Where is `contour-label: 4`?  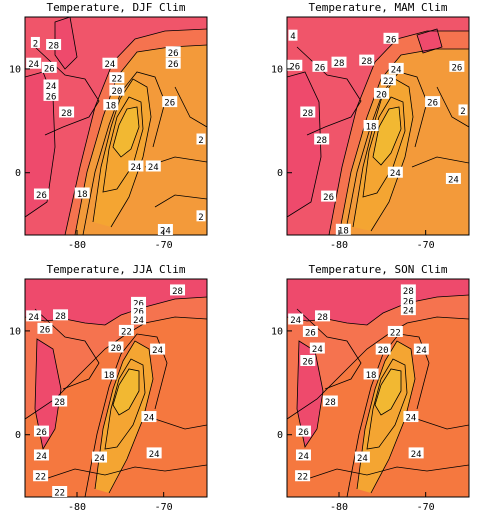 contour-label: 4 is located at coordinates (293, 35).